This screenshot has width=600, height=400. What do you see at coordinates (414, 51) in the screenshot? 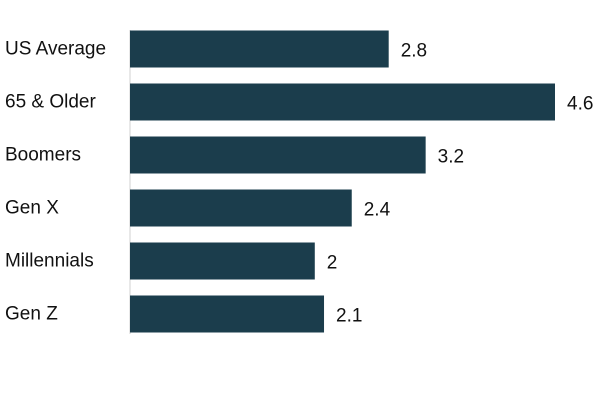
I see `data-label: 2.8` at bounding box center [414, 51].